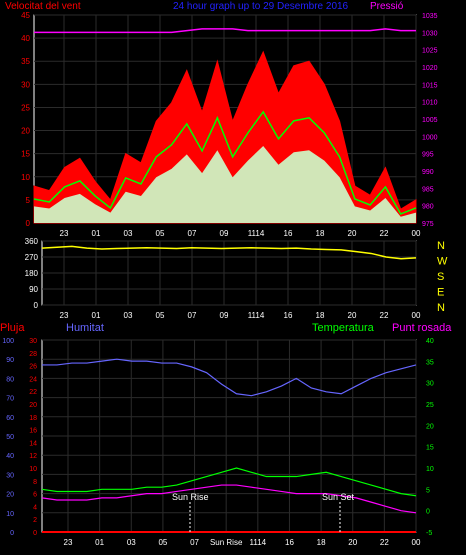 This screenshot has height=555, width=466. I want to click on temperature-tick: 25, so click(430, 405).